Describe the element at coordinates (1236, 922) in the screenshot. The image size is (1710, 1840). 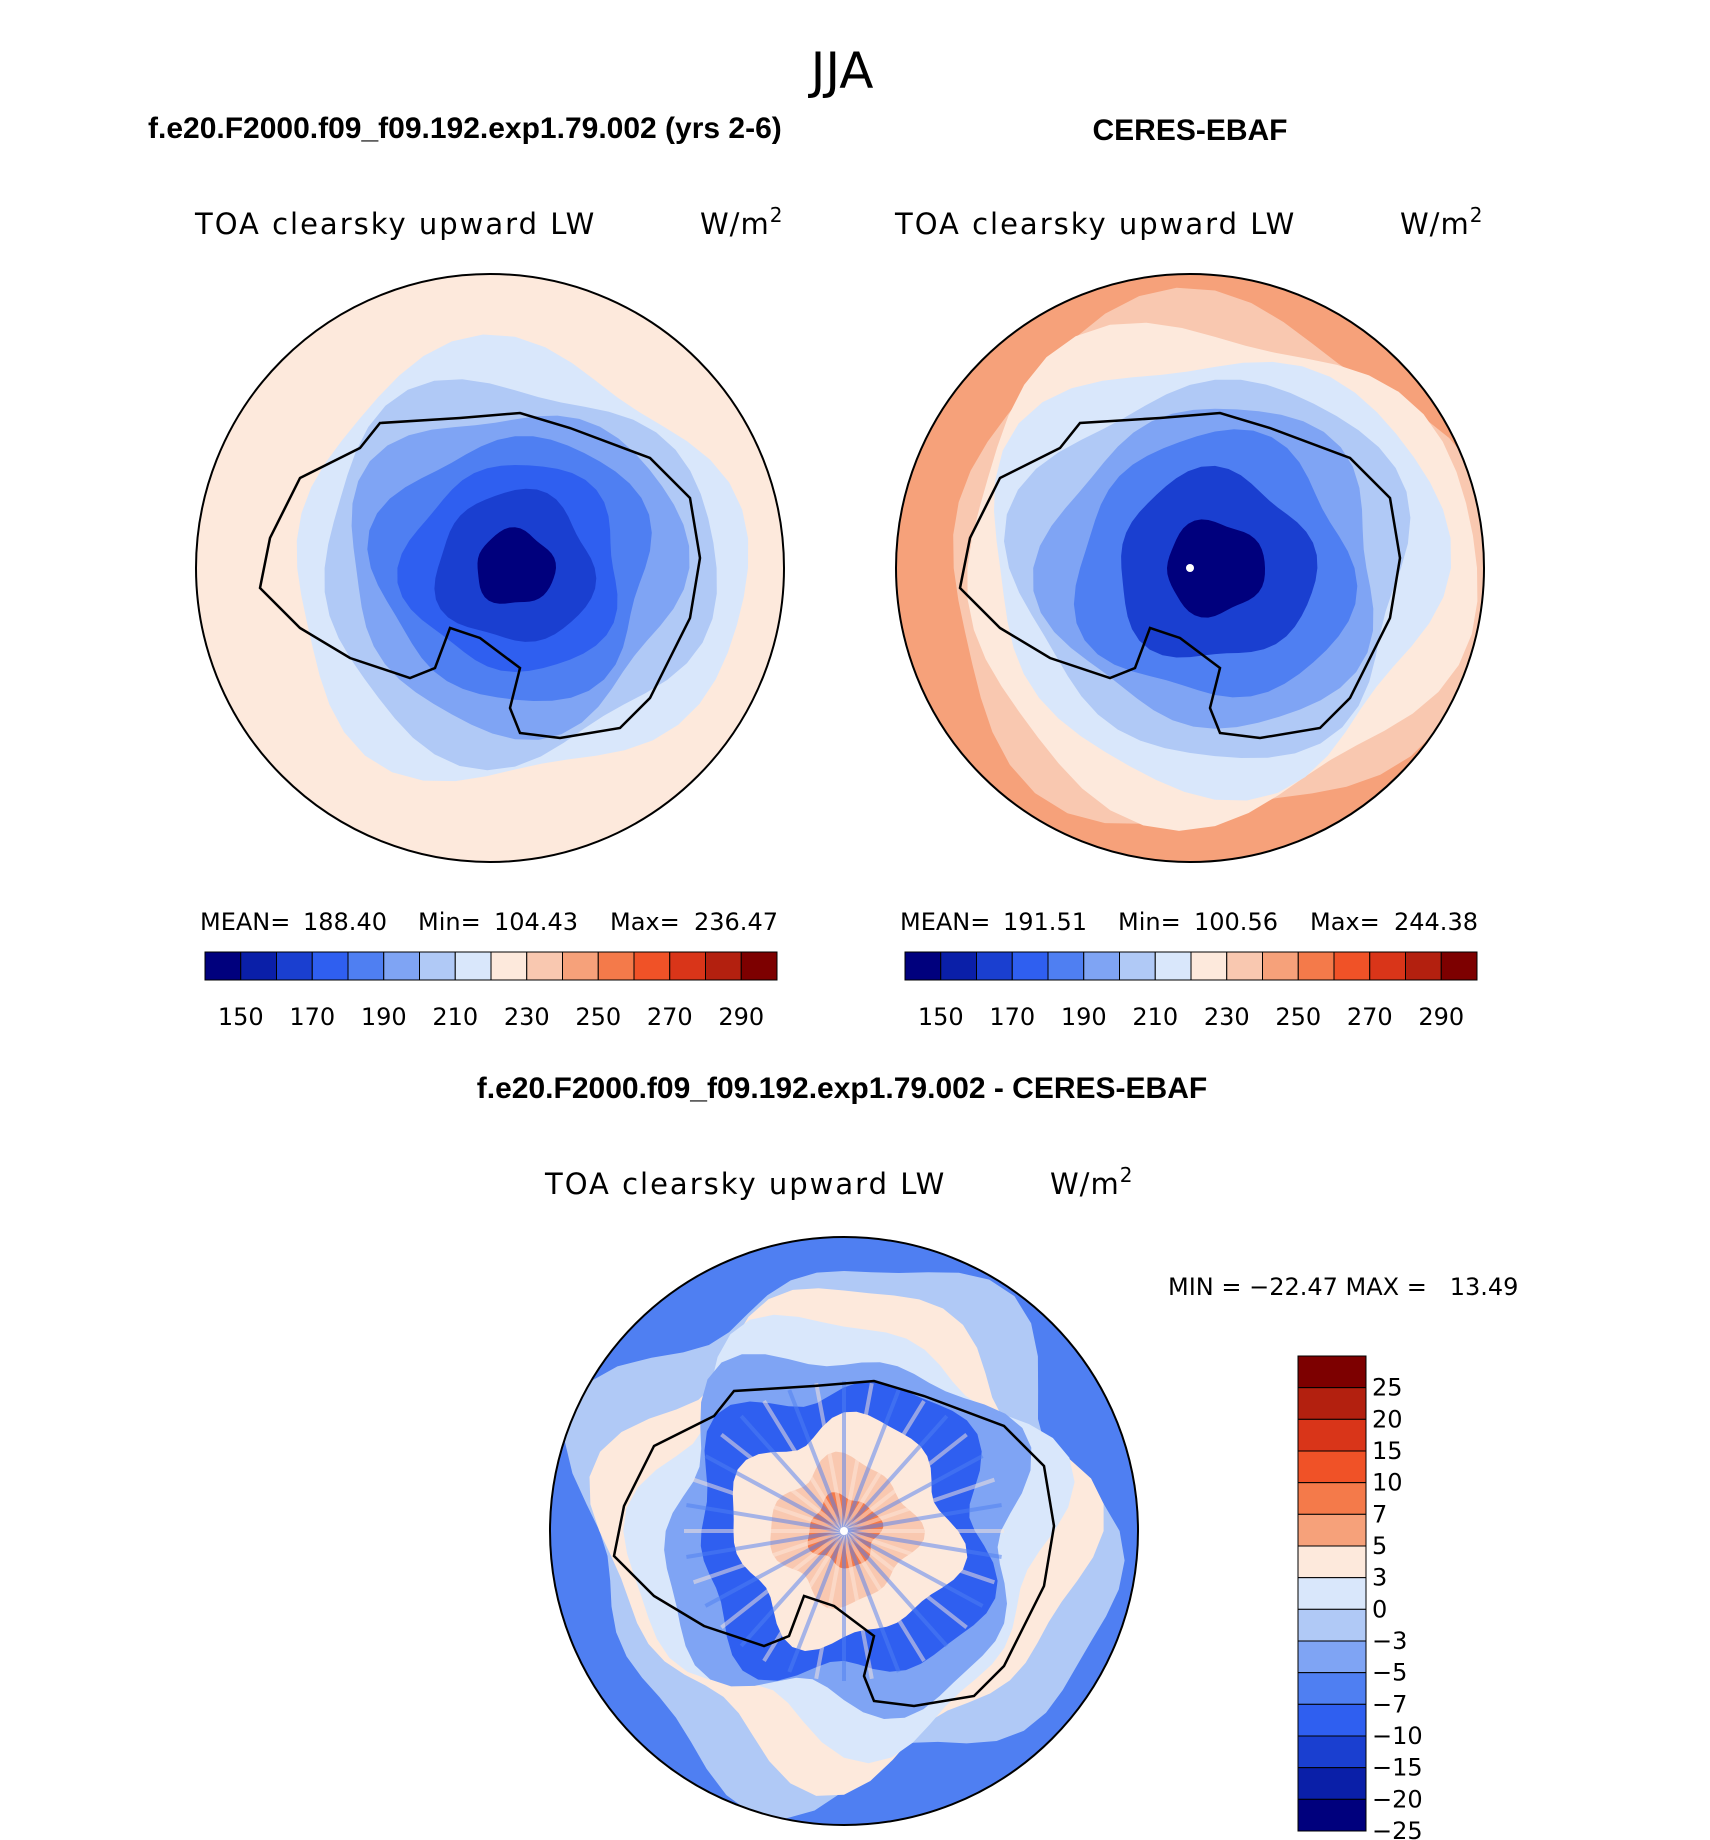
I see `panel-obs-min-value: 100.56` at that location.